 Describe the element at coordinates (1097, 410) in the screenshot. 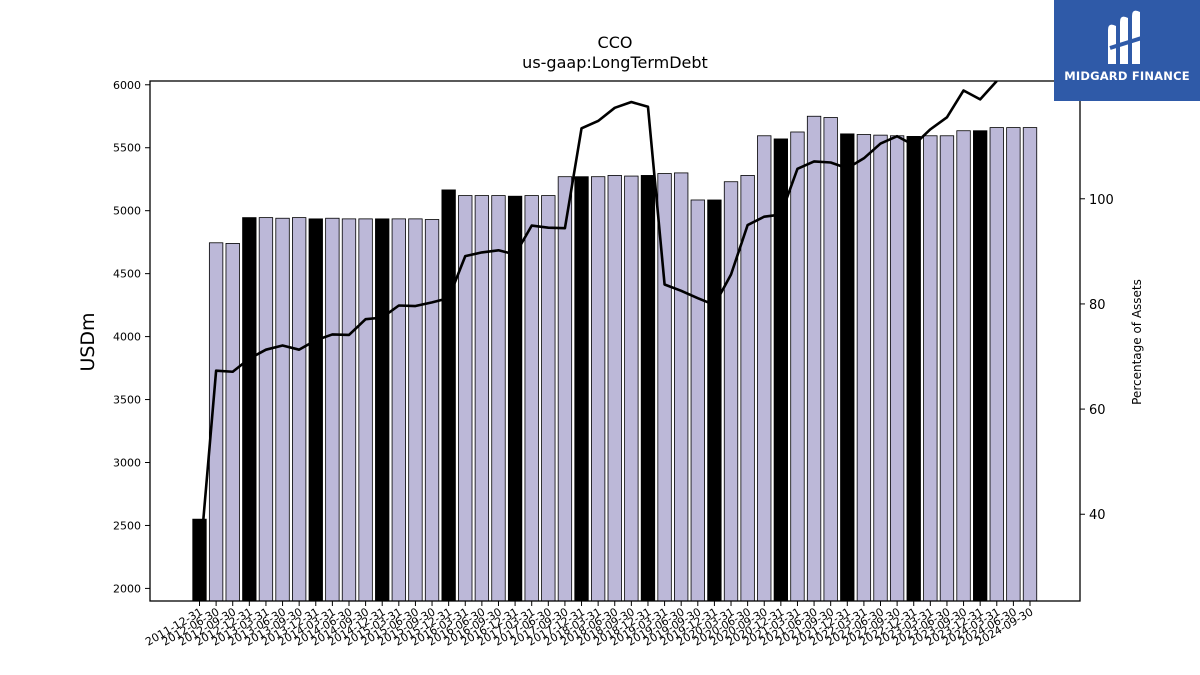

I see `y2-tick-label: 60` at that location.